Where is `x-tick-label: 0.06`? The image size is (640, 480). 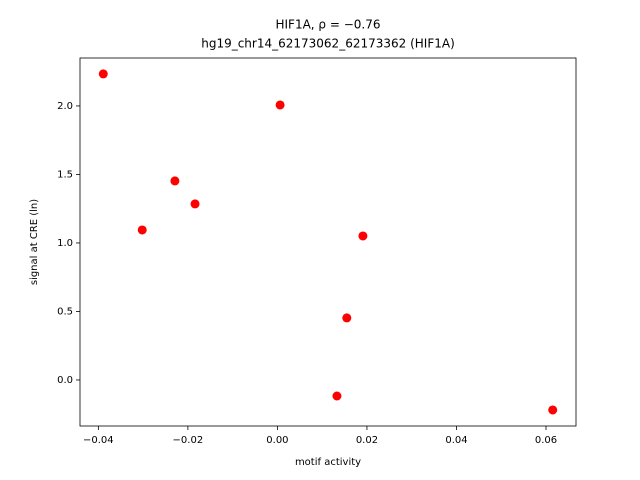
x-tick-label: 0.06 is located at coordinates (546, 440).